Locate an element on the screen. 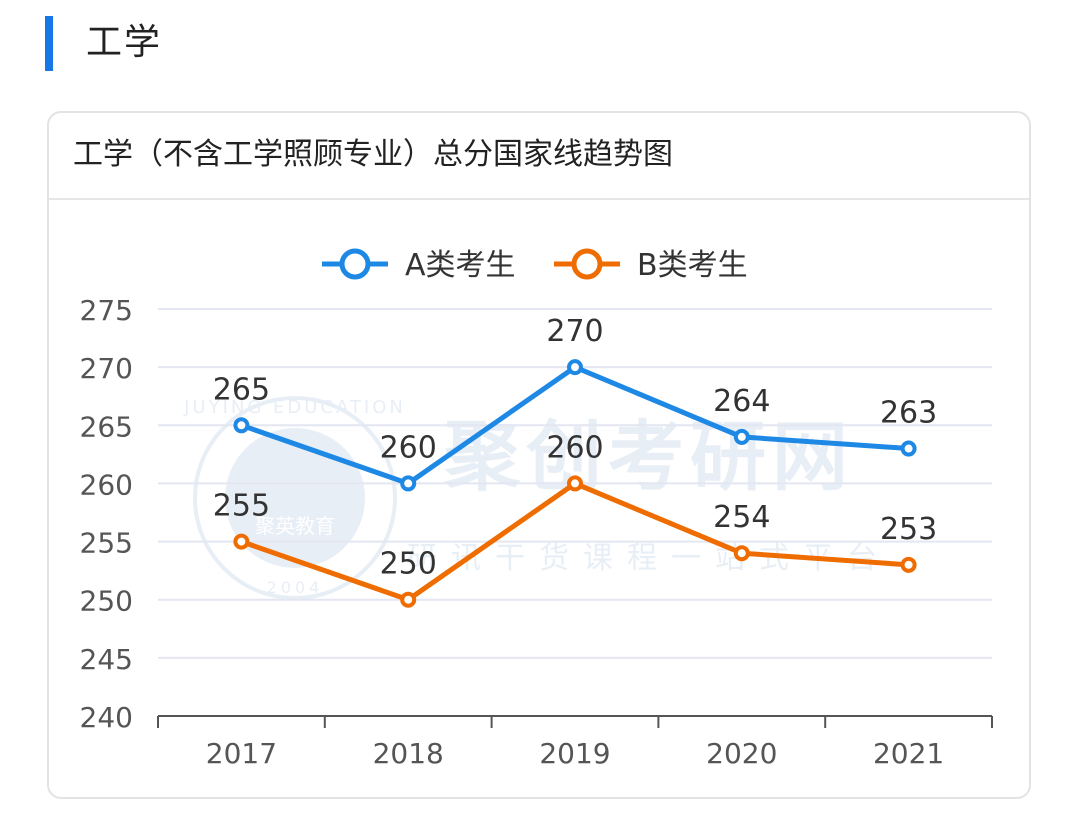 The width and height of the screenshot is (1080, 816). y-tick-label: 250 is located at coordinates (106, 601).